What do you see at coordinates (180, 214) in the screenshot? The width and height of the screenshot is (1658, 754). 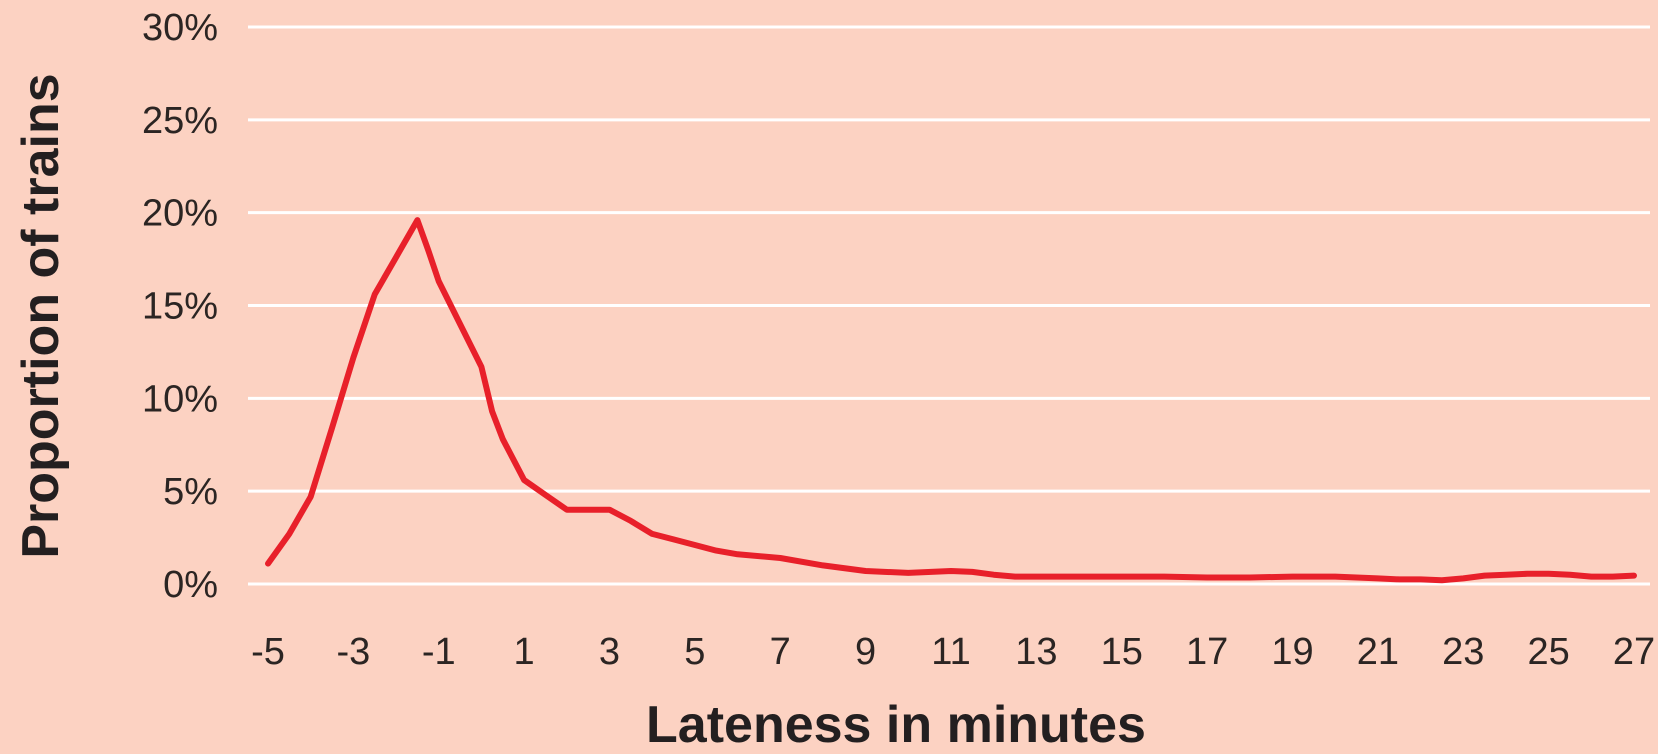 I see `y-tick-label: 20%` at bounding box center [180, 214].